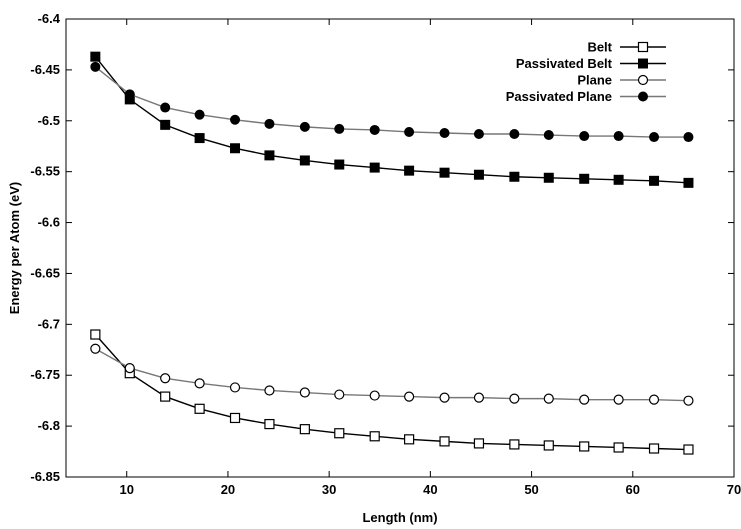 This screenshot has width=741, height=529. I want to click on legend-label: Plane, so click(594, 80).